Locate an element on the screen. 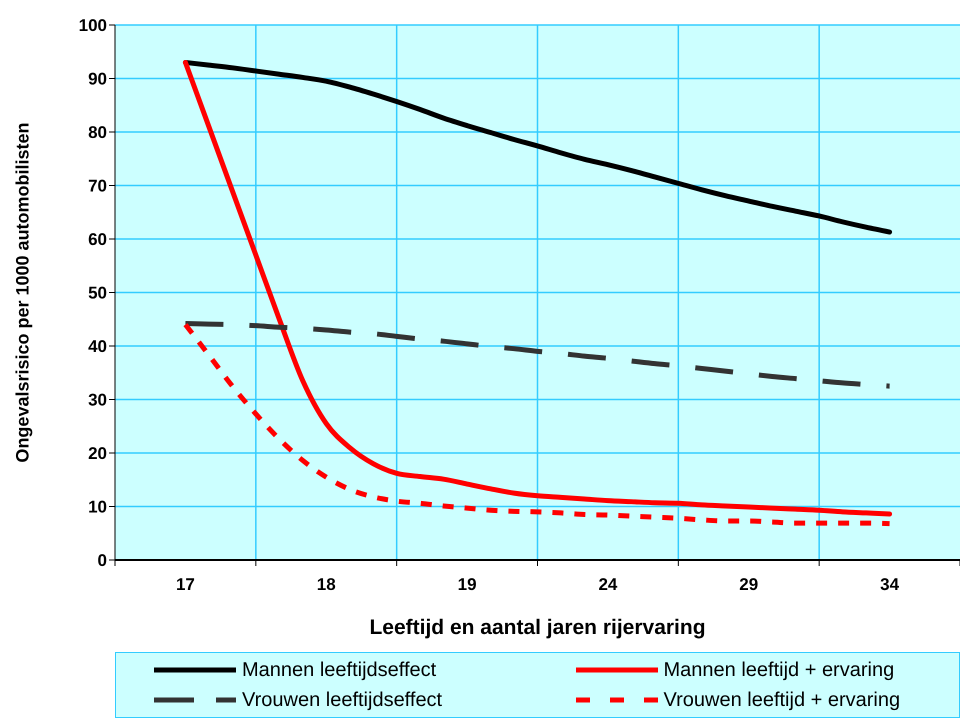 The width and height of the screenshot is (968, 726). legend-label: Vrouwen leeftijd + ervaring is located at coordinates (782, 700).